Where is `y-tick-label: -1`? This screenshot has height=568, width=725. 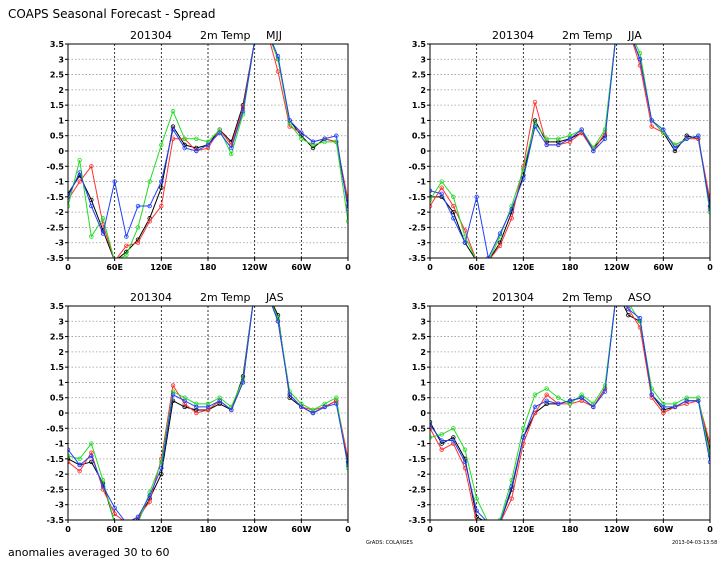
y-tick-label: -1 is located at coordinates (59, 182).